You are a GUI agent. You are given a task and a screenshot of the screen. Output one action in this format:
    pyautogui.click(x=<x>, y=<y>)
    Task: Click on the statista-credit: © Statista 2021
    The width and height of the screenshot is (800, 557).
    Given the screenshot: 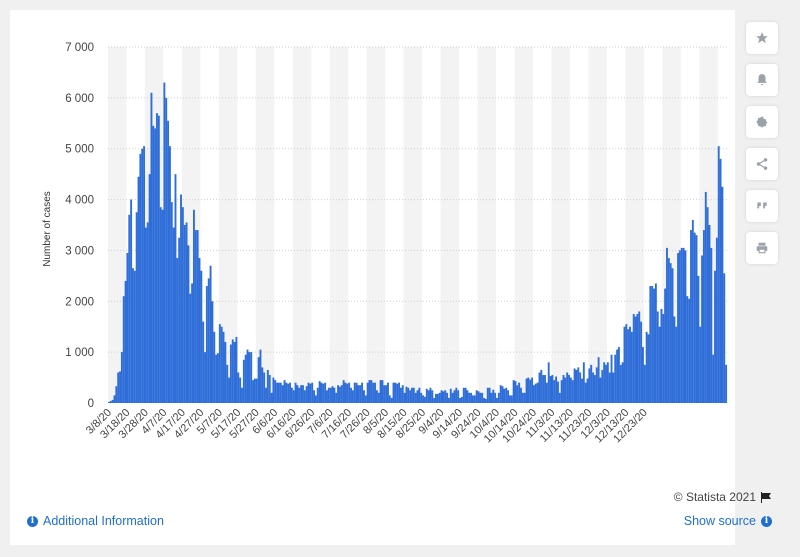 What is the action you would take?
    pyautogui.click(x=723, y=497)
    